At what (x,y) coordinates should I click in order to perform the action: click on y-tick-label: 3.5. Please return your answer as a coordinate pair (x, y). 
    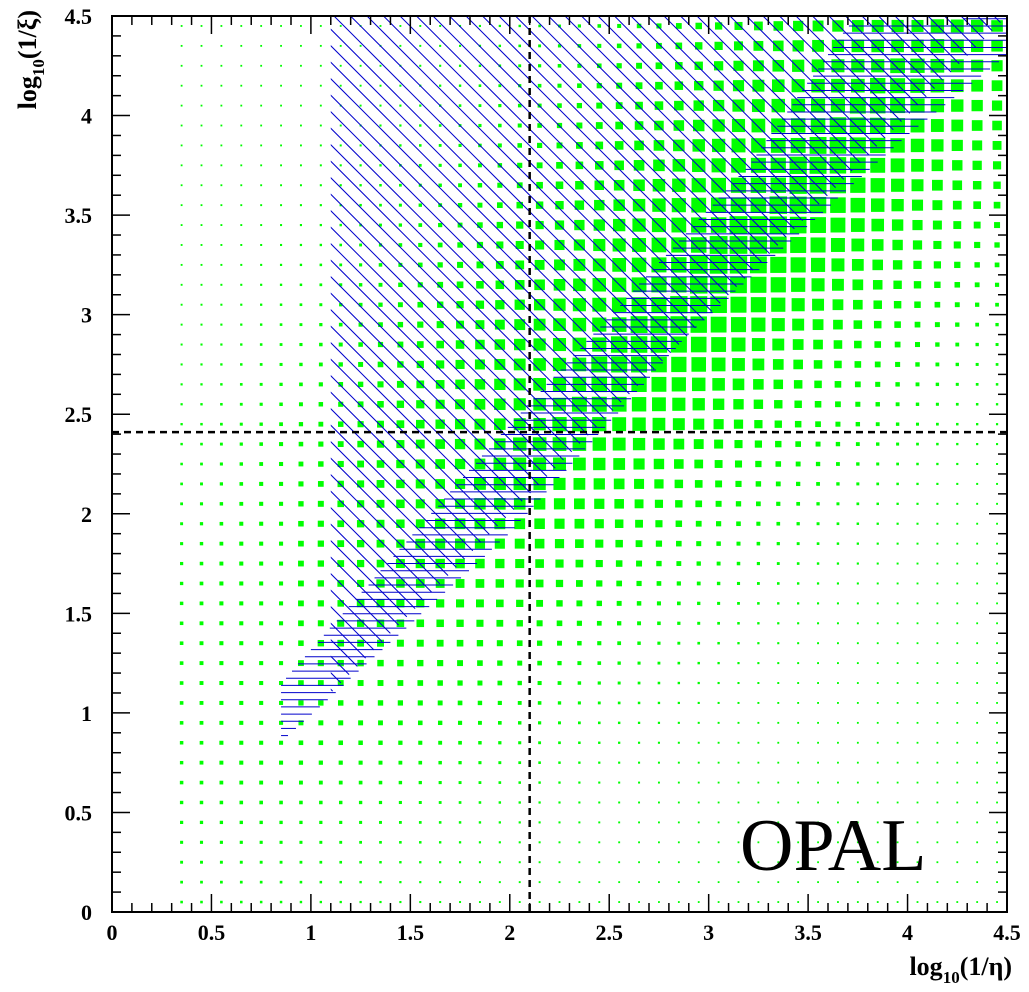
    Looking at the image, I should click on (79, 215).